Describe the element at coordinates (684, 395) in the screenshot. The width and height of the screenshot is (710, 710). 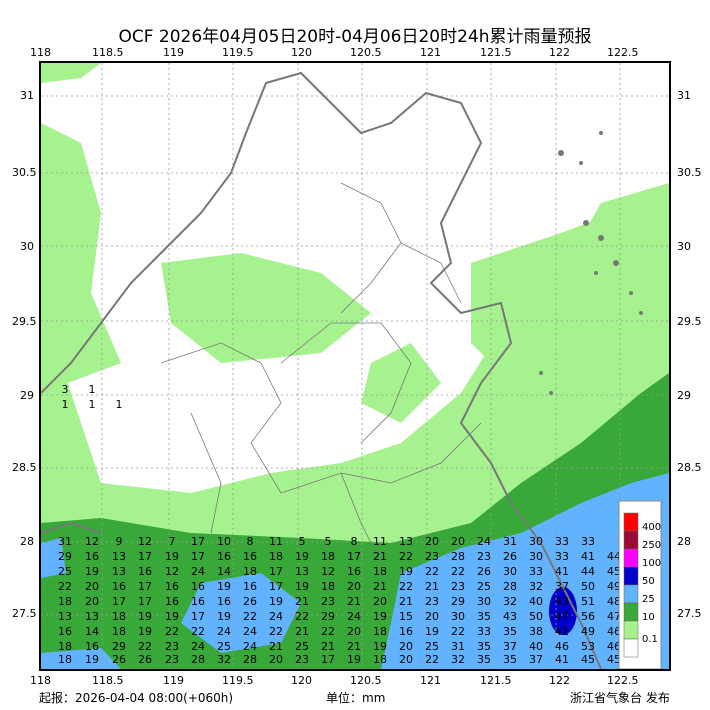
I see `lat-label: 29` at that location.